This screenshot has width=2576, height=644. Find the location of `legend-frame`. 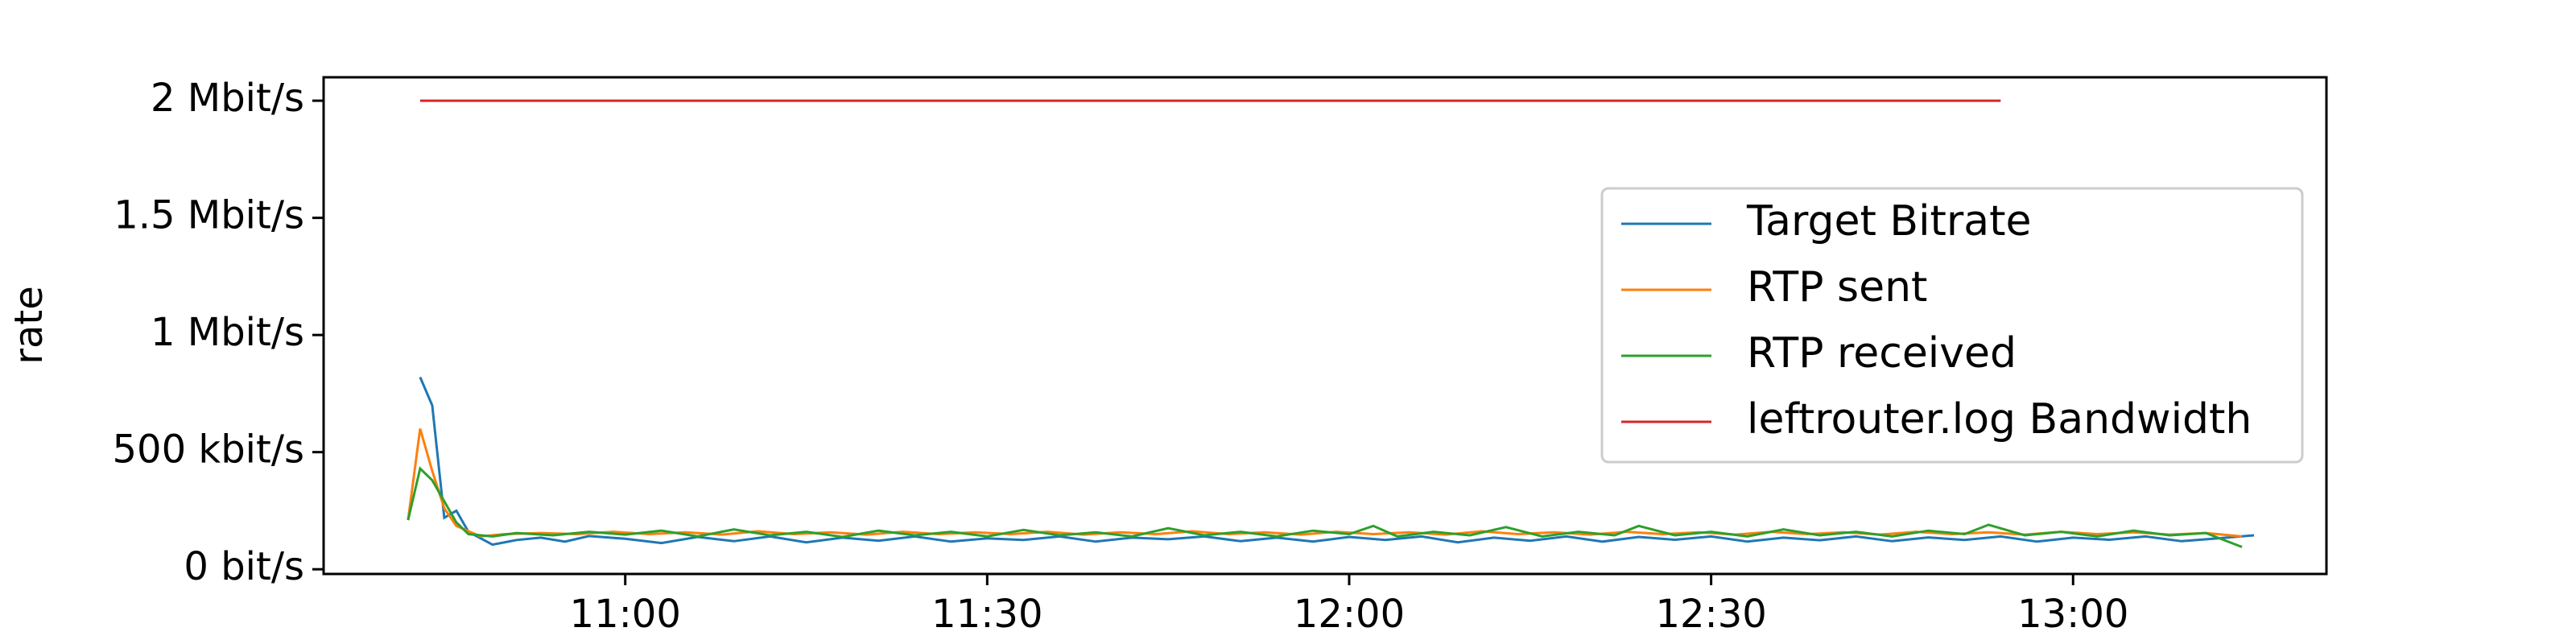

legend-frame is located at coordinates (1952, 325).